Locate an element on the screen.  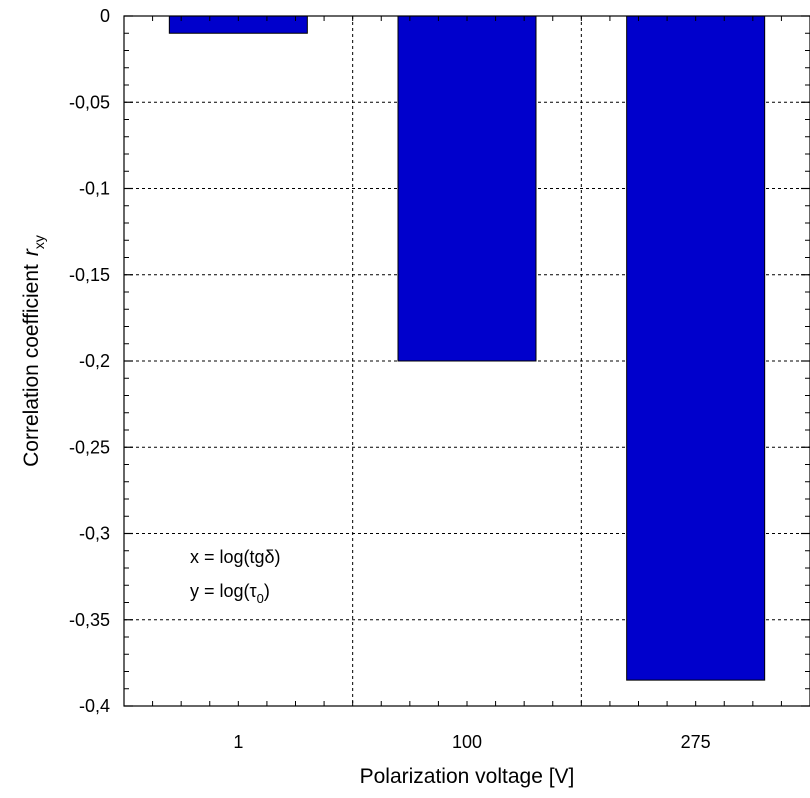
x-tick-label: 275 is located at coordinates (696, 742).